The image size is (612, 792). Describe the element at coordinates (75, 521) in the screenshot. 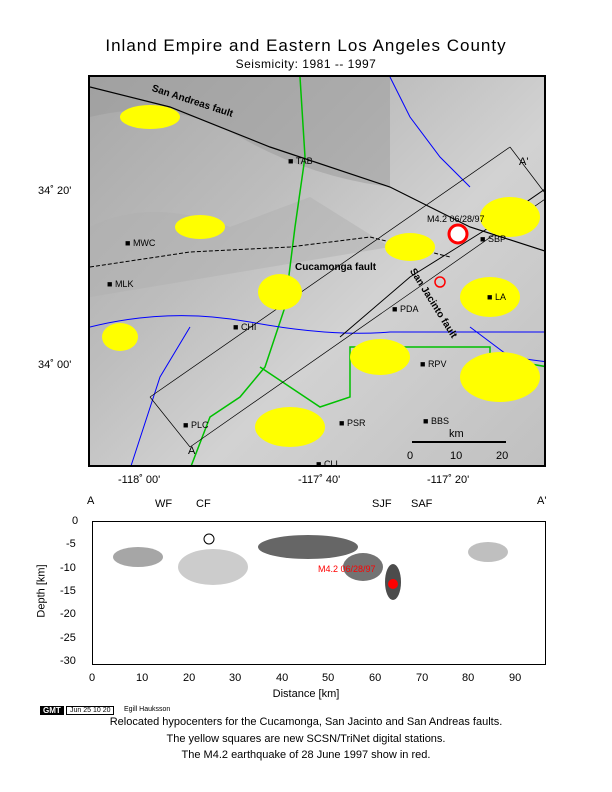

I see `y-tick-0: 0` at that location.